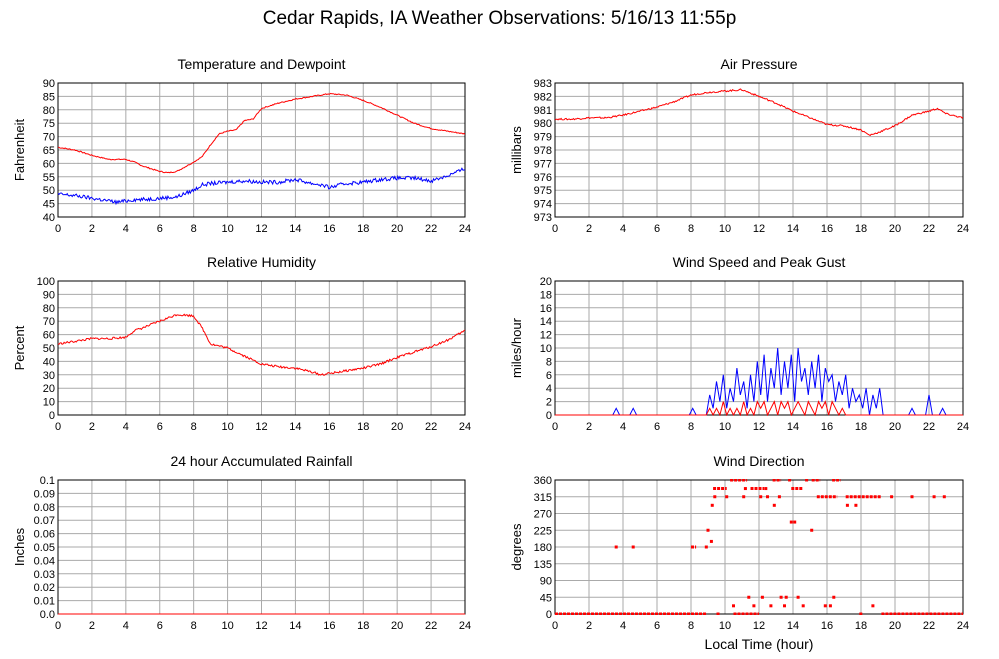 The width and height of the screenshot is (999, 659). I want to click on y-tick-label: 65, so click(49, 151).